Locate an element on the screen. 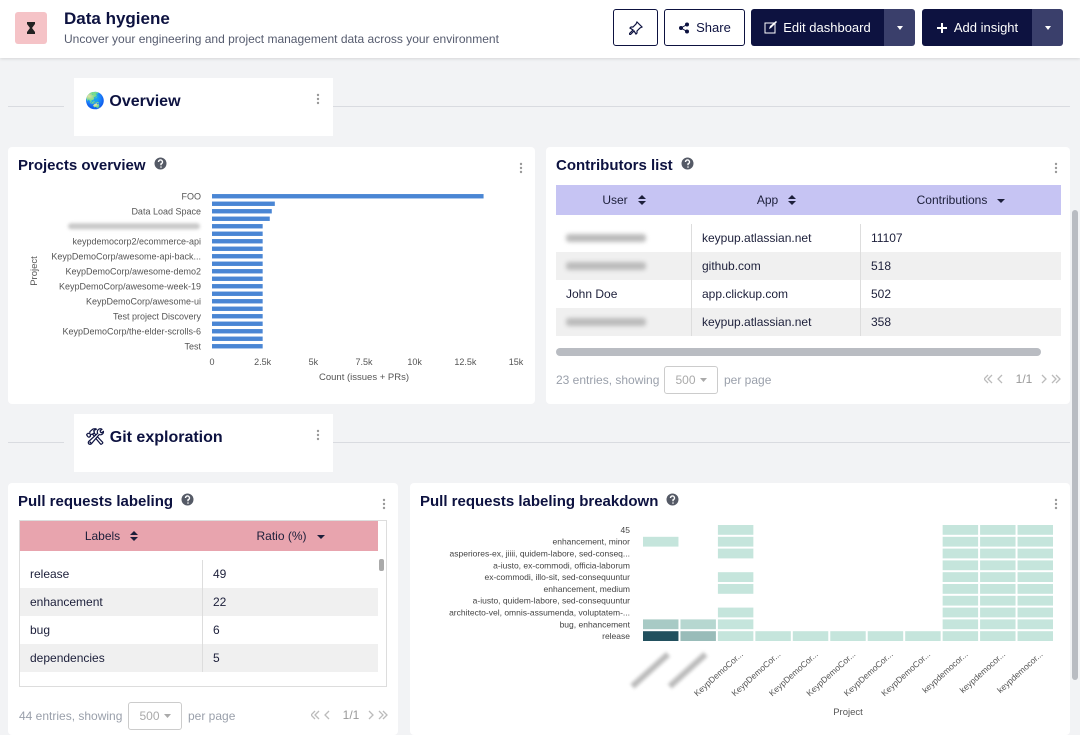 Image resolution: width=1080 pixels, height=735 pixels. widget-title: Contributors list is located at coordinates (625, 165).